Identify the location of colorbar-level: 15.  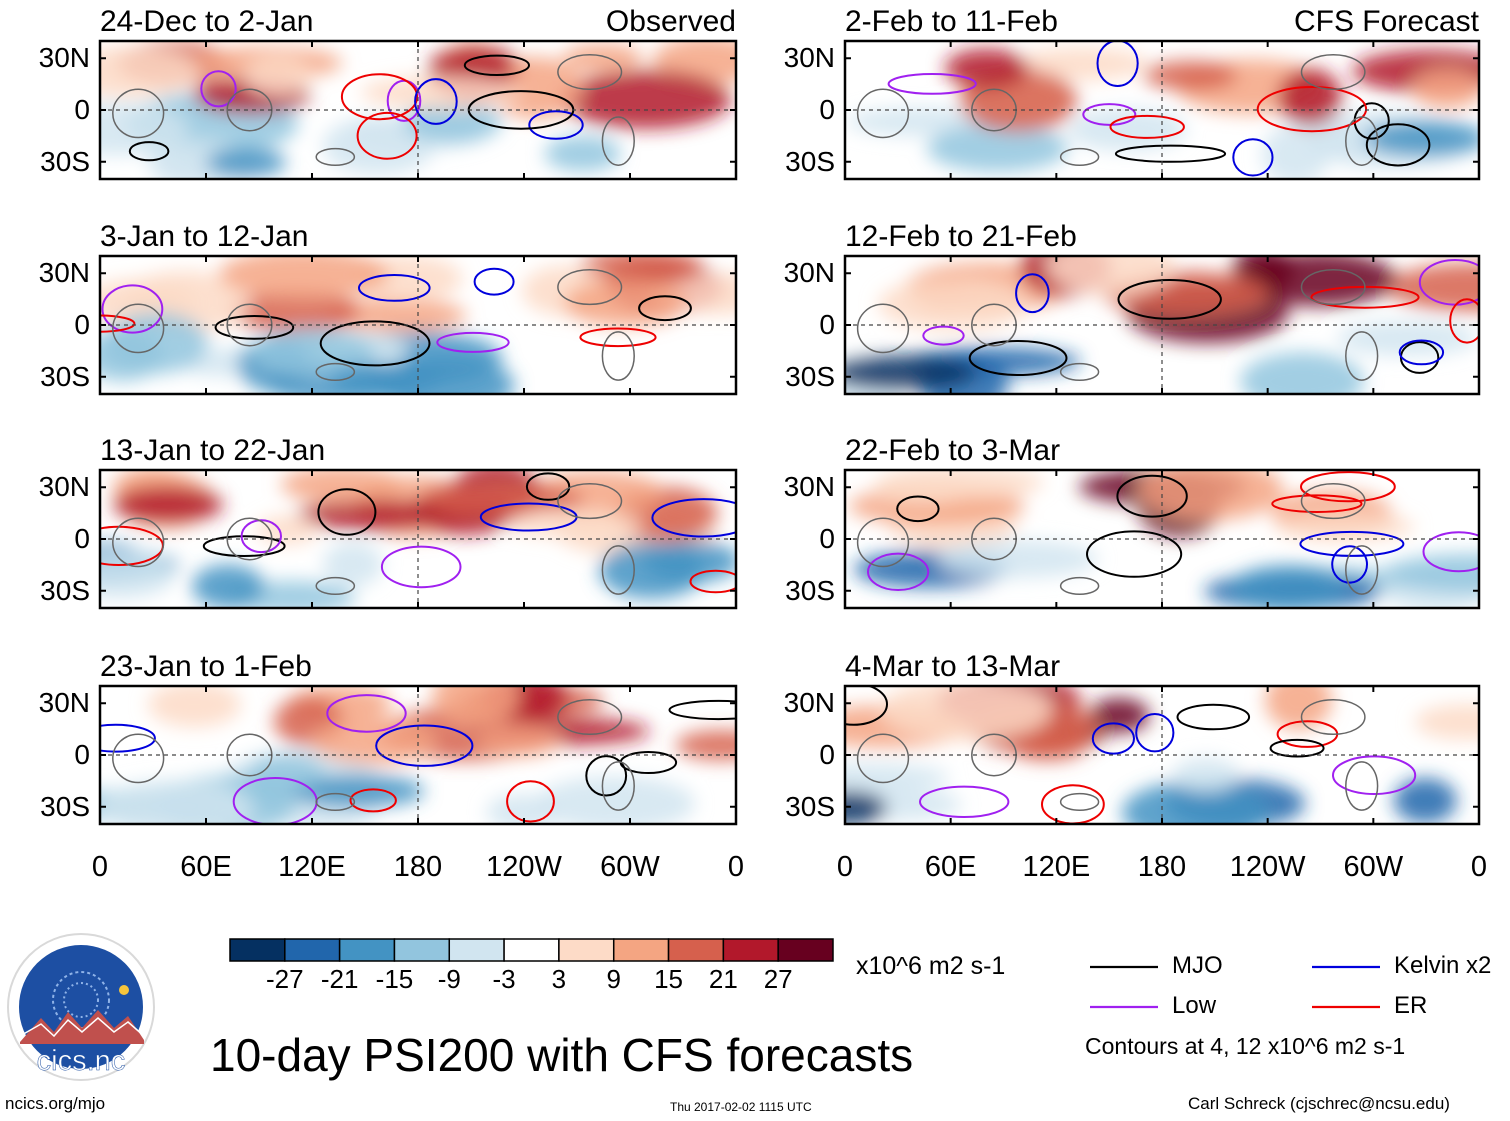
(668, 979).